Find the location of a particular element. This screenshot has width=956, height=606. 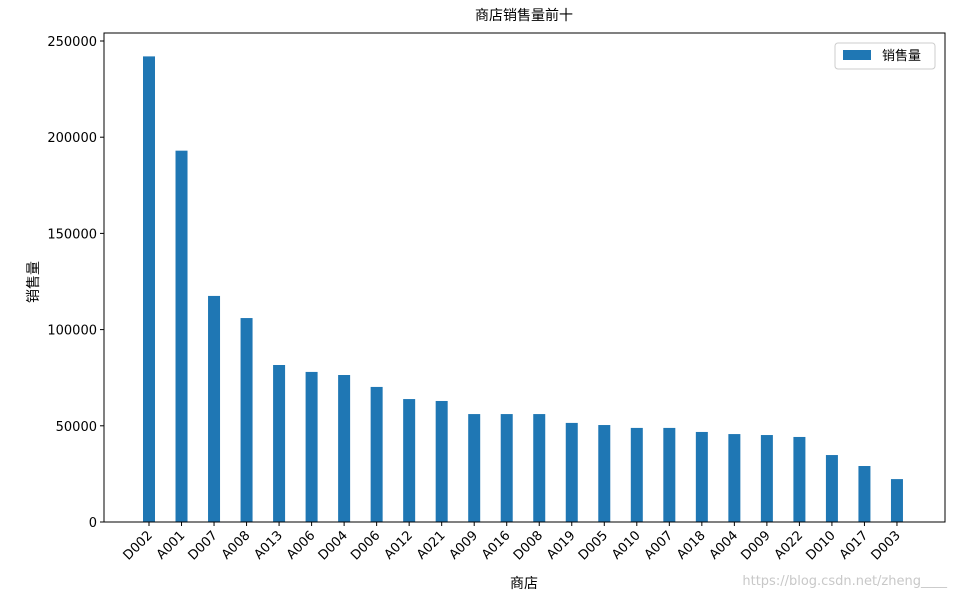

x-tick-label: D005 is located at coordinates (593, 545).